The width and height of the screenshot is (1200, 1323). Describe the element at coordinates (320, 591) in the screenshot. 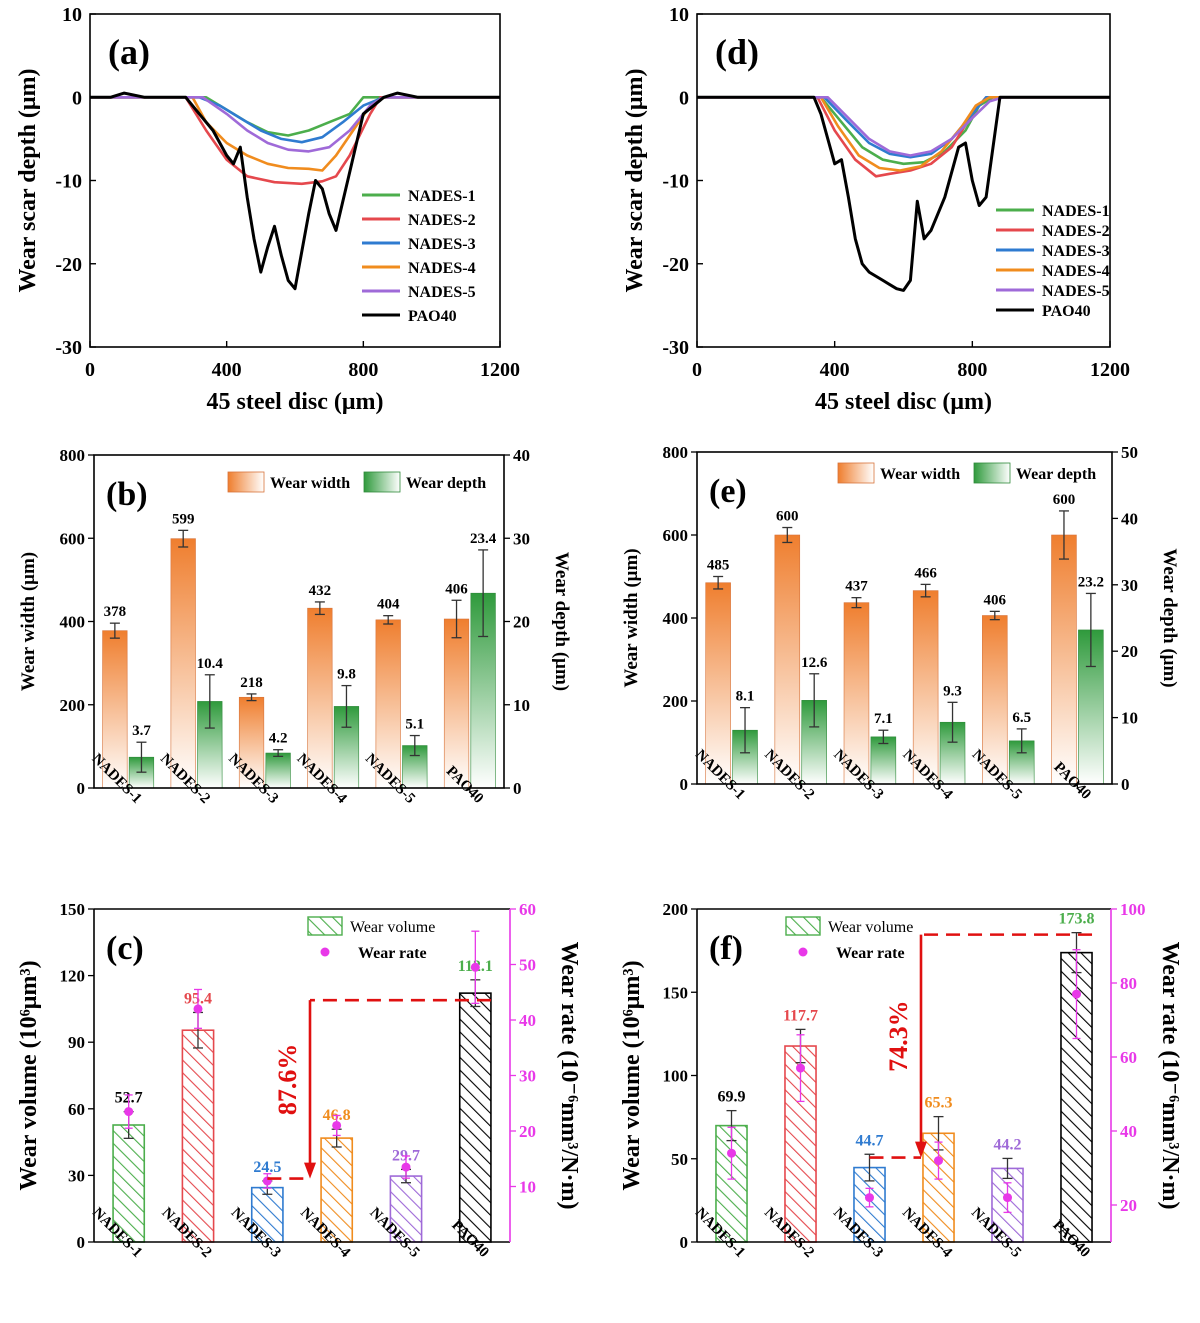

I see `data-label-width: 432` at that location.